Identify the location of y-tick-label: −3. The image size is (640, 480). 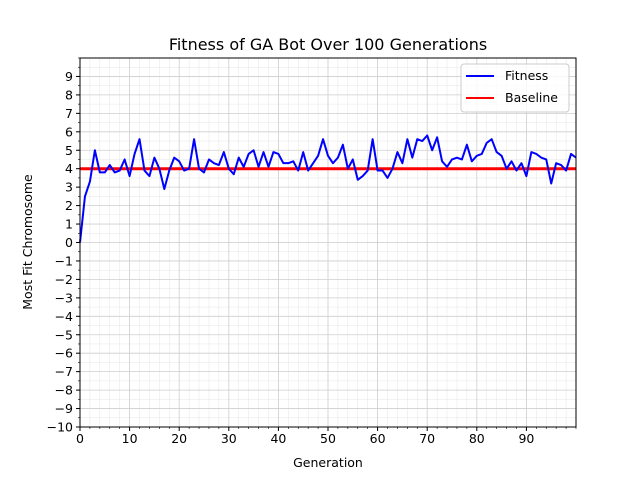
(64, 297).